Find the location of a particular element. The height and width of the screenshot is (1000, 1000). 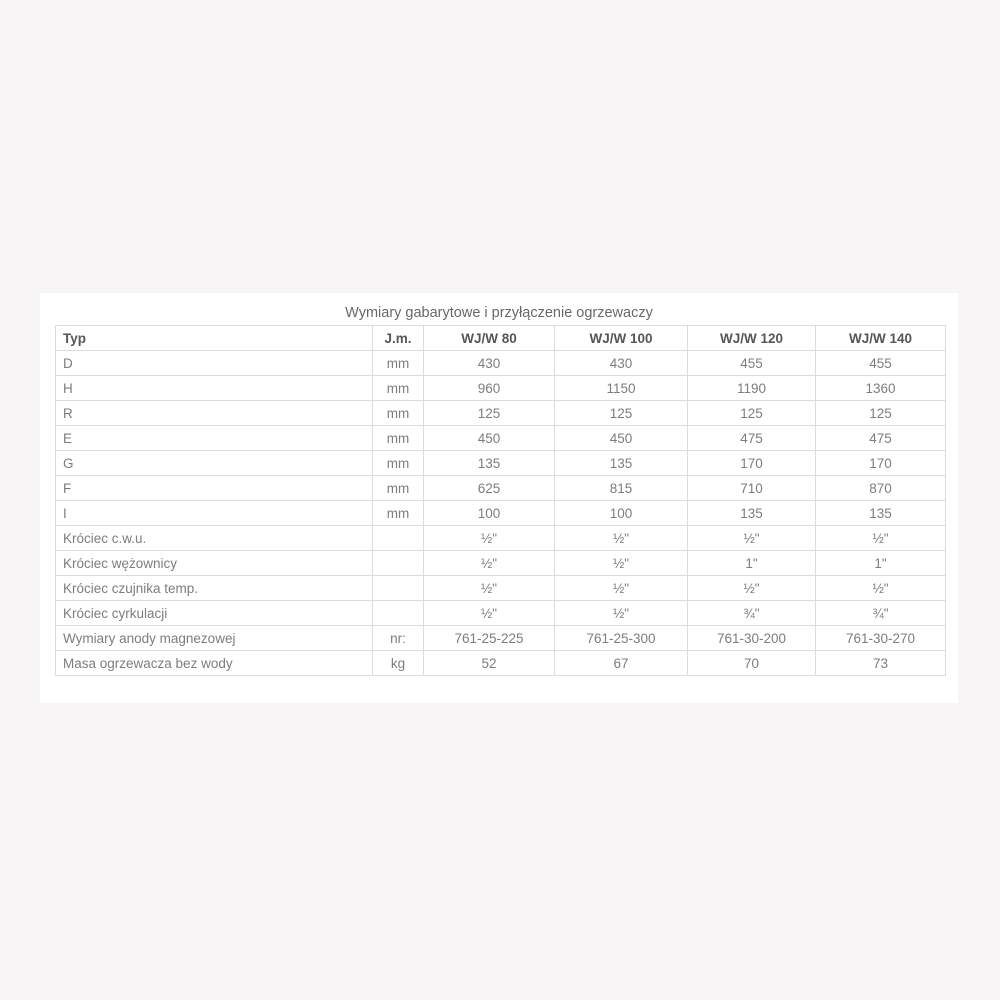

table-row: Króciec czujnika temp. ½" ½" ½" ½" is located at coordinates (500, 588).